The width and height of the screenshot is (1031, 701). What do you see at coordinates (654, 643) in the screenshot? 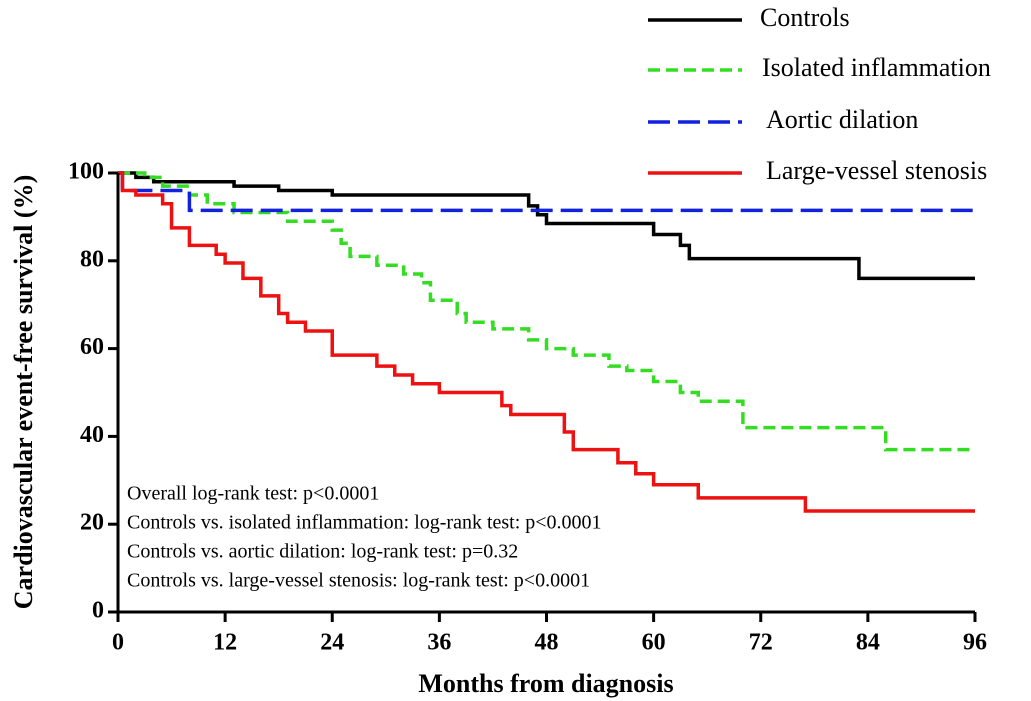
I see `x-tick-label: 60` at bounding box center [654, 643].